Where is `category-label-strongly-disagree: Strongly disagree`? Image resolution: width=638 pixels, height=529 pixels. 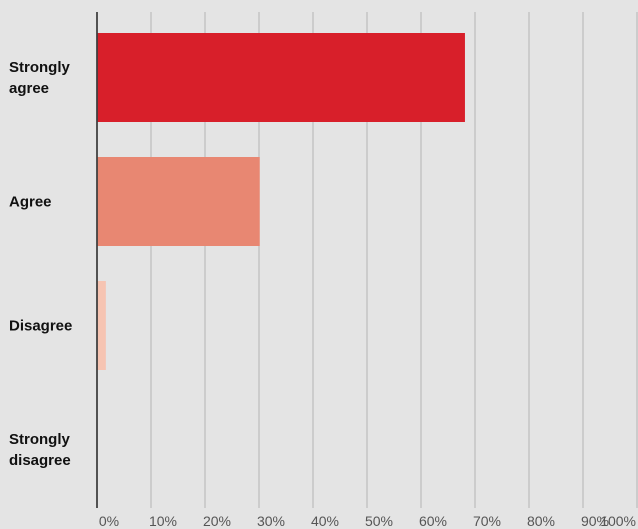
category-label-strongly-disagree: Strongly disagree is located at coordinates (40, 450).